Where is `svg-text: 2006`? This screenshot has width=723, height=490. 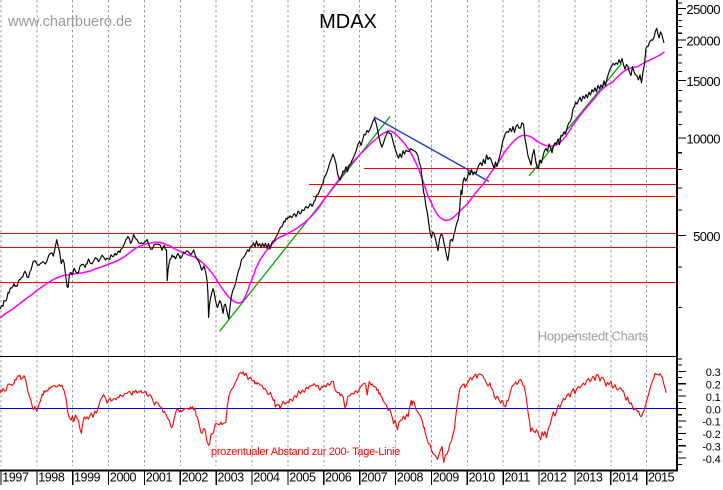
svg-text: 2006 is located at coordinates (338, 478).